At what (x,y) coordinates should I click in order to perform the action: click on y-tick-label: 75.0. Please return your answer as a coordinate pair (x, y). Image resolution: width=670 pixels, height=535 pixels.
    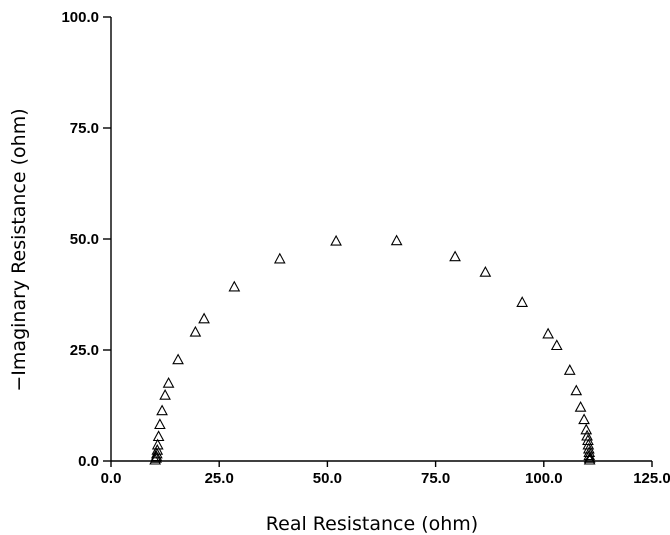
    Looking at the image, I should click on (84, 128).